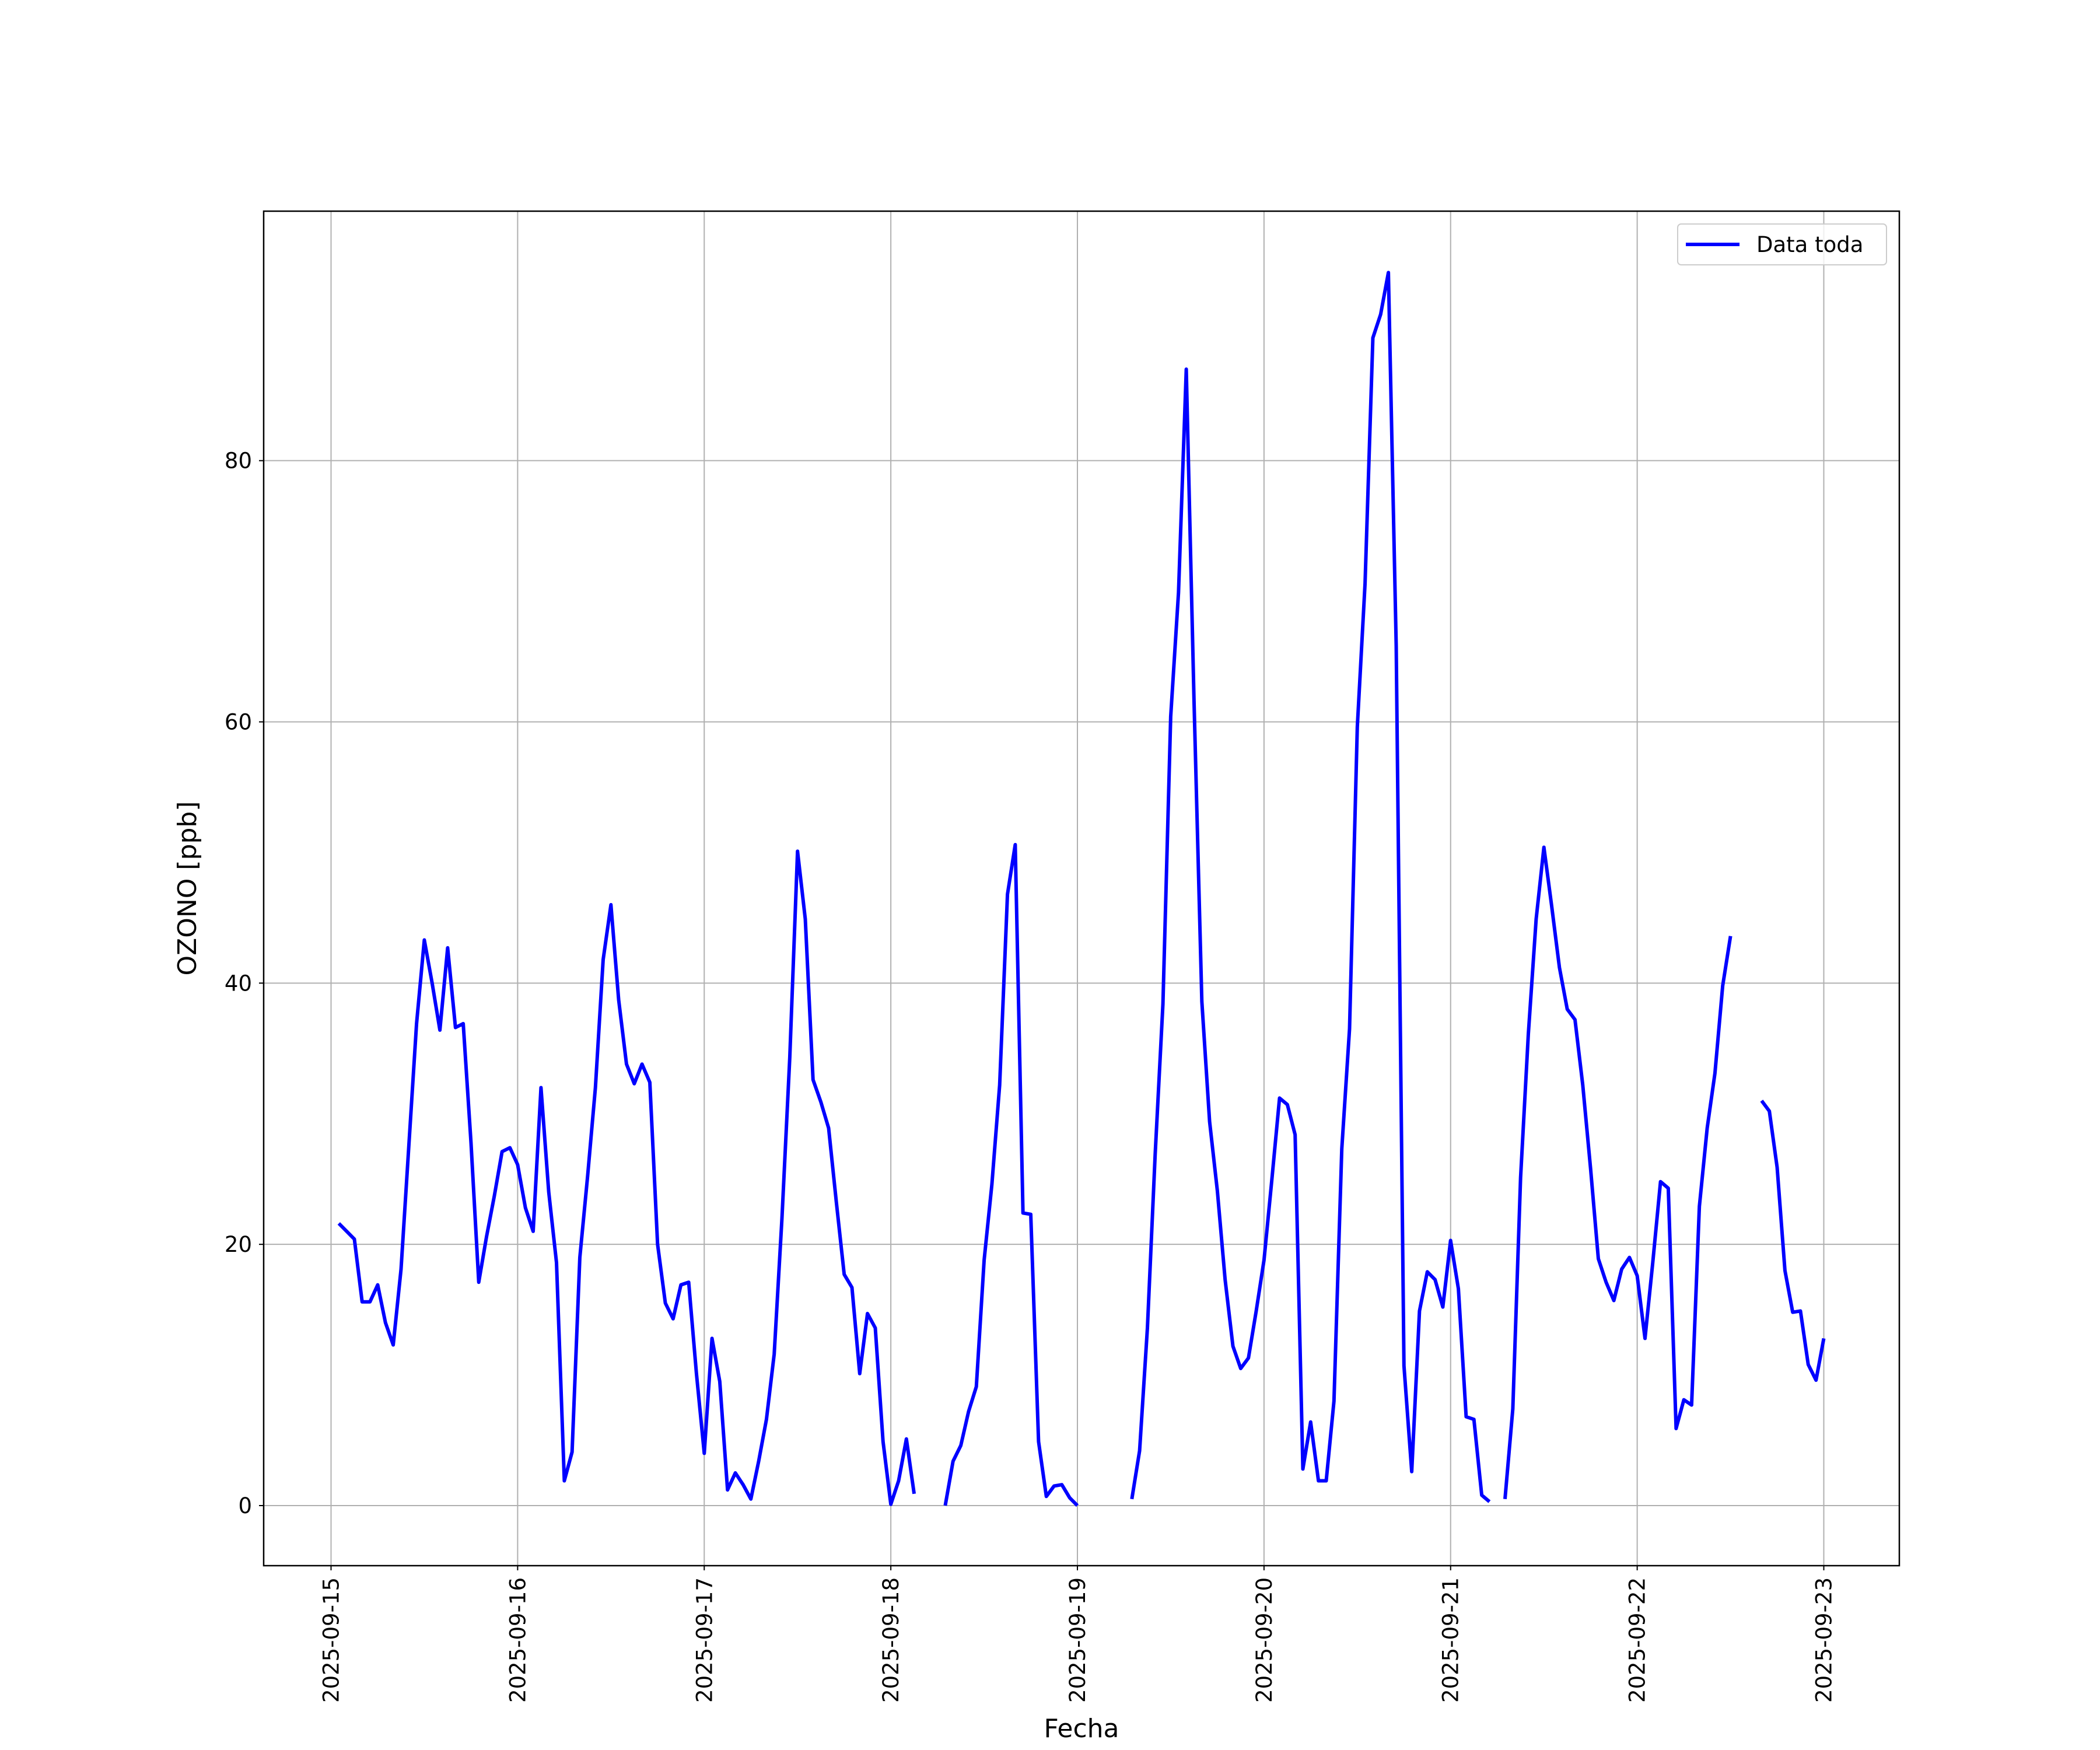  I want to click on x-tick-label: 2025-09-22, so click(1637, 1640).